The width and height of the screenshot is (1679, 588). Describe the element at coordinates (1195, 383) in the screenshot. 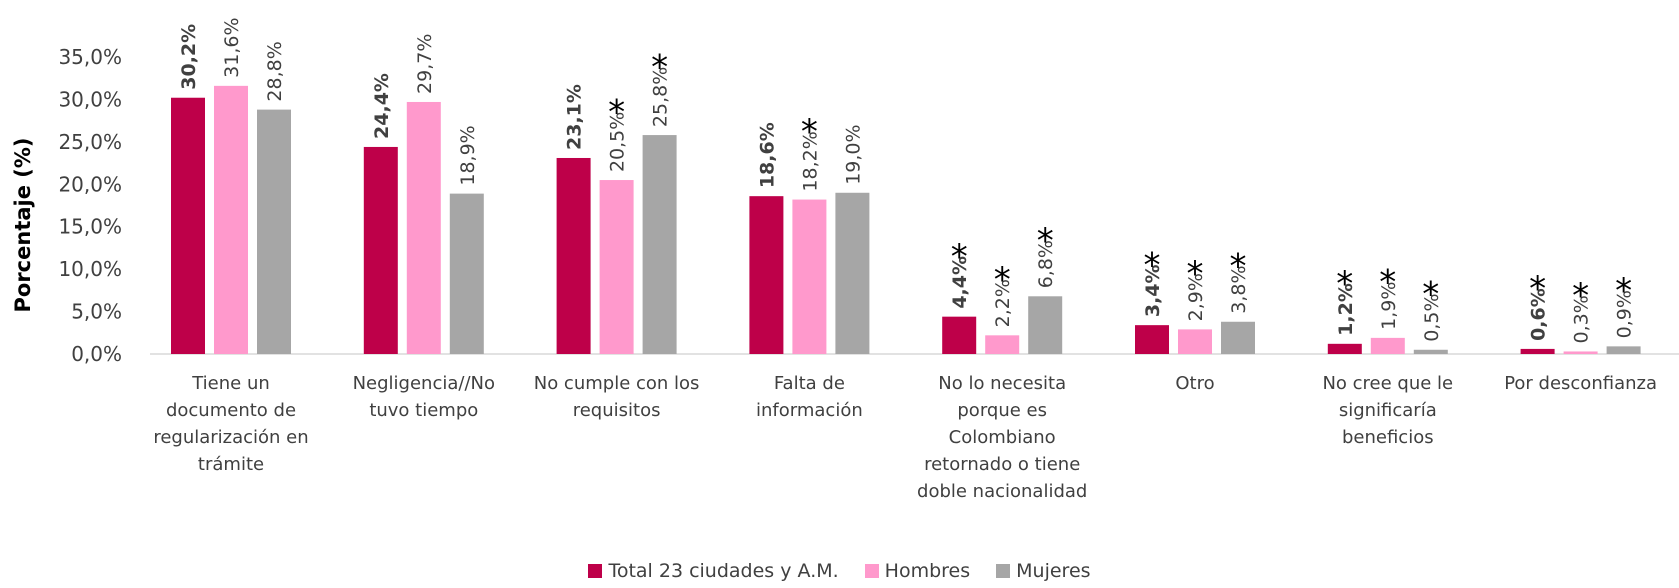

I see `x-tick-label: Otro` at that location.